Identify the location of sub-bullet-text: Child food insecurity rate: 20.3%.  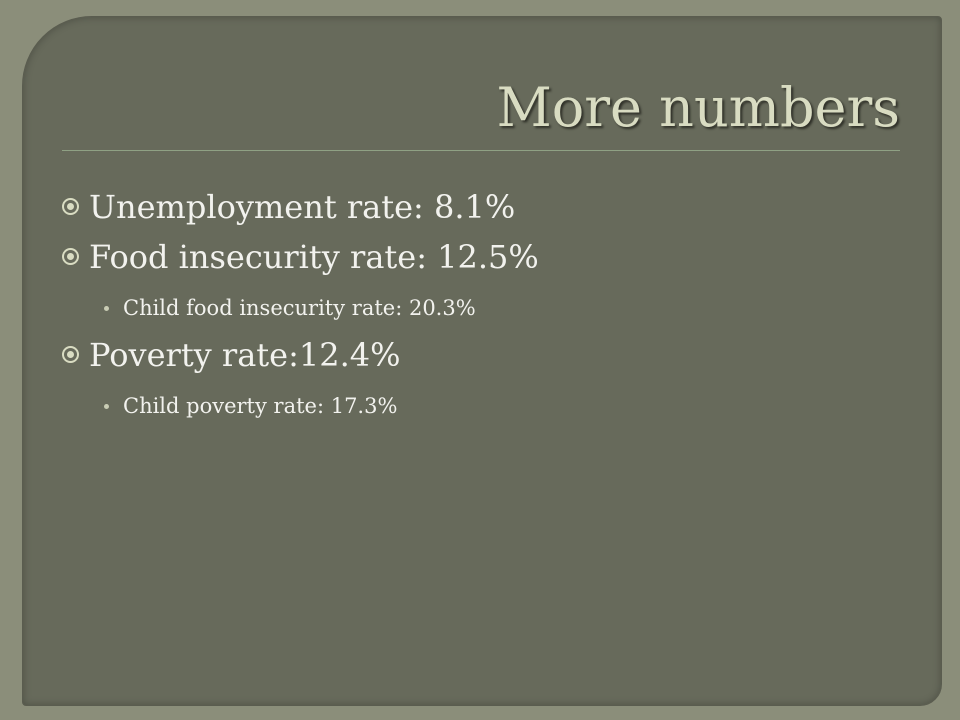
(299, 308).